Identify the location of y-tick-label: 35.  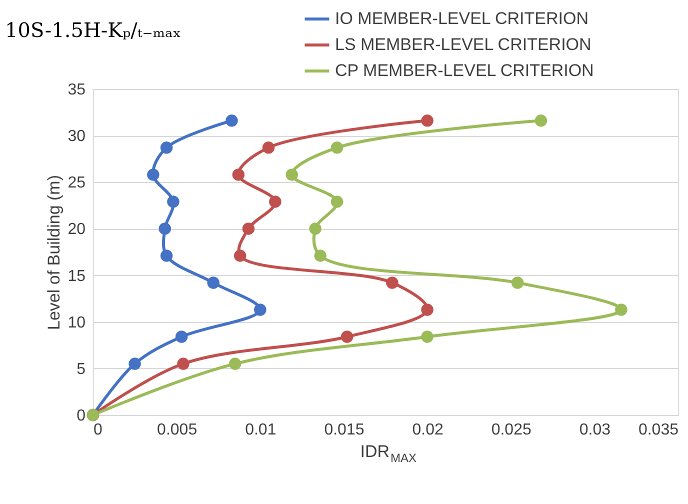
(77, 90).